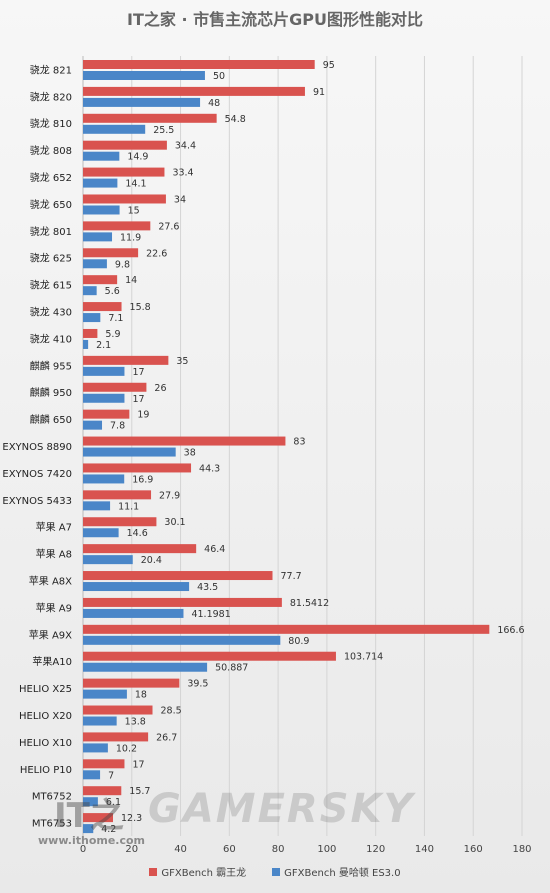  Describe the element at coordinates (50, 634) in the screenshot. I see `category-label: 苹果 A9X` at that location.